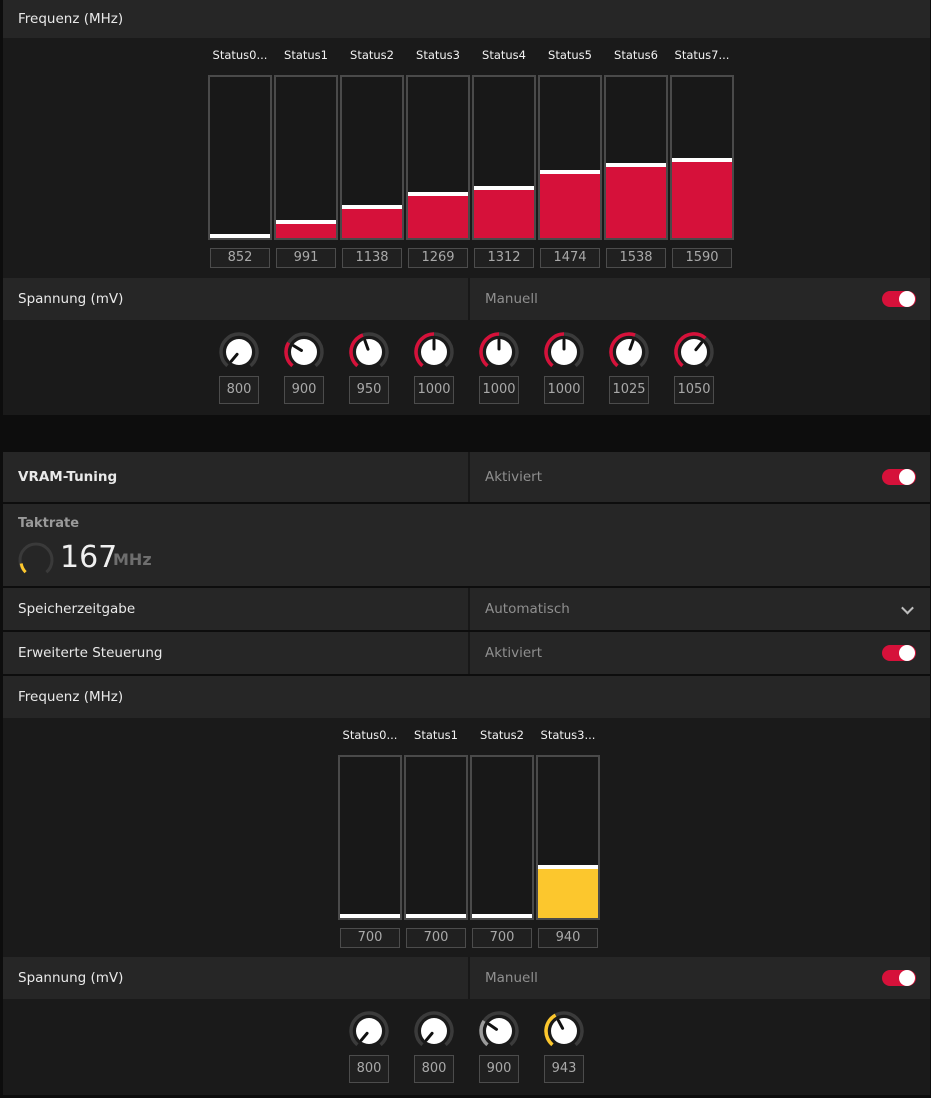 The height and width of the screenshot is (1098, 931). What do you see at coordinates (699, 477) in the screenshot?
I see `vram-tuning-status: Aktiviert` at bounding box center [699, 477].